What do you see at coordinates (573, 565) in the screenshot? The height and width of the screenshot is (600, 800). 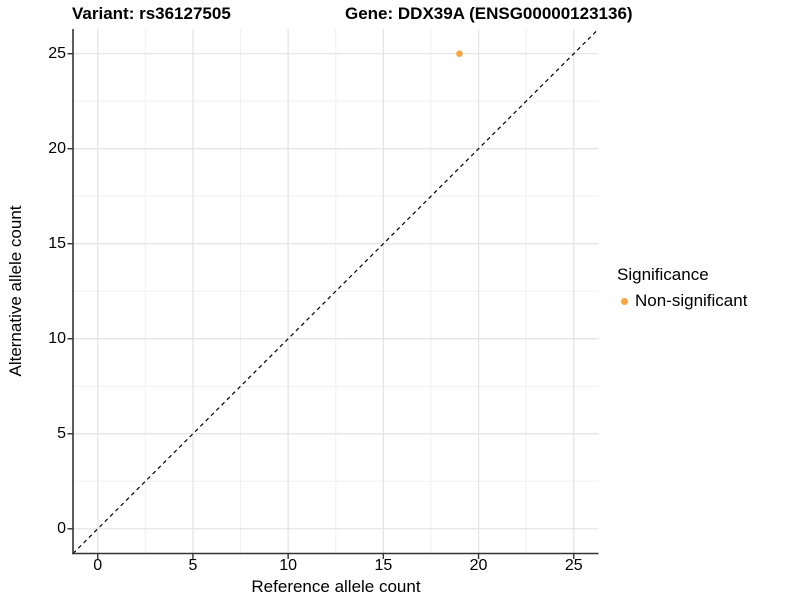 I see `x-tick-label: 25` at bounding box center [573, 565].